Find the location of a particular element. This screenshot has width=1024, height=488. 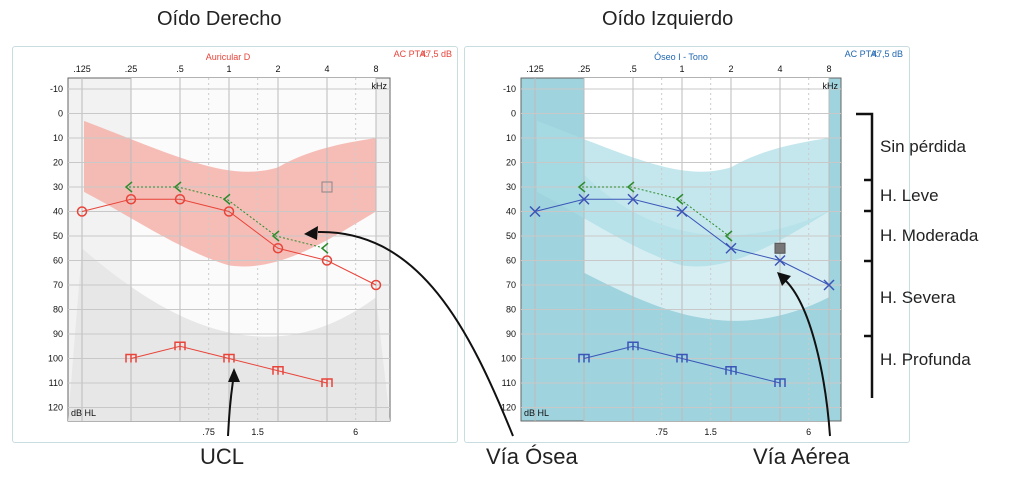

air-line is located at coordinates (229, 242).